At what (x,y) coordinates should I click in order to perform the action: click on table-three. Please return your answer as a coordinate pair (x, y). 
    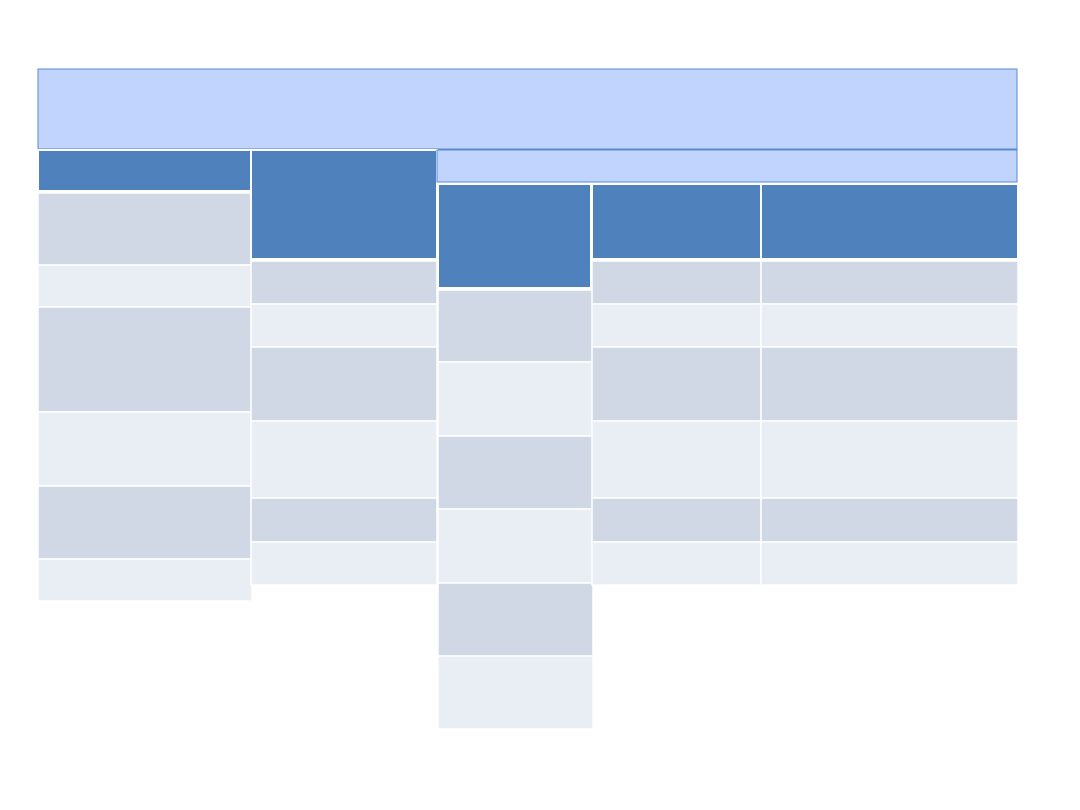
    Looking at the image, I should click on (515, 456).